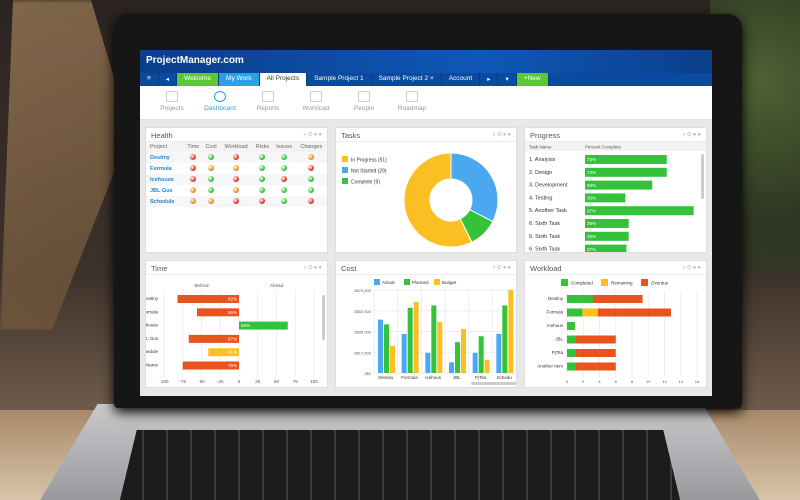 The width and height of the screenshot is (800, 500). I want to click on panel-title: Health, so click(162, 135).